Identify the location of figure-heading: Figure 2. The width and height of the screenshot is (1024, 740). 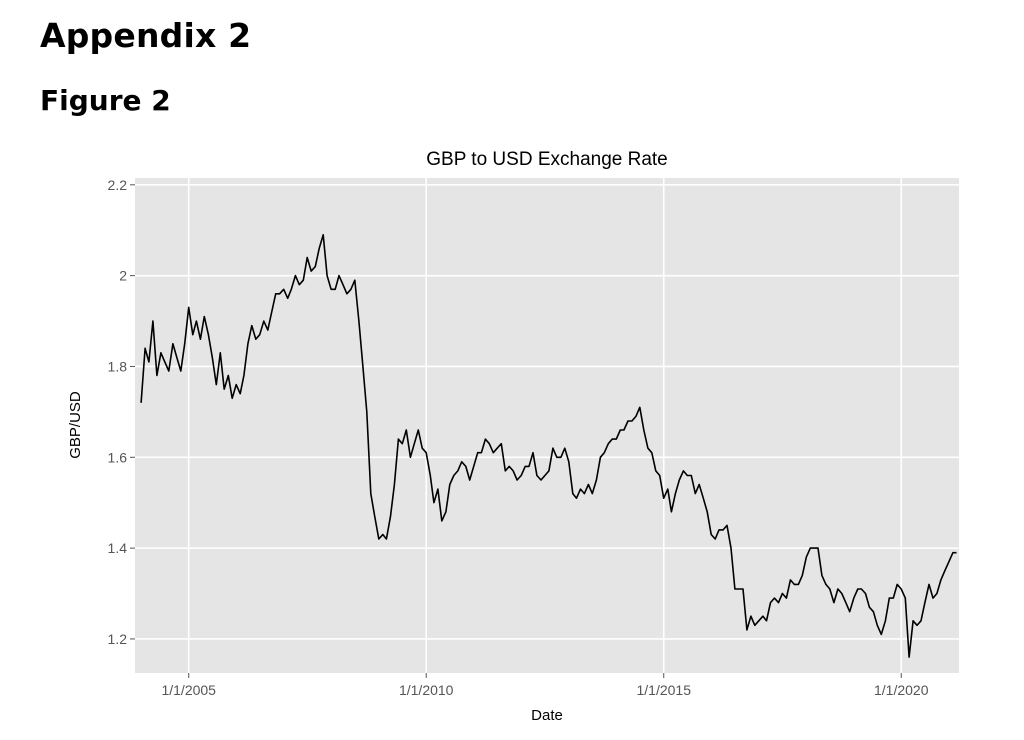
(105, 100).